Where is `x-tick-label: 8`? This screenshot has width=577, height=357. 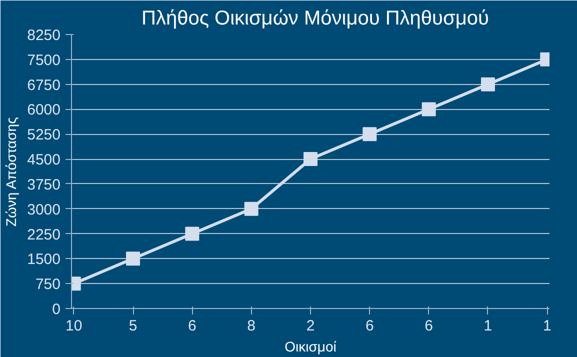 x-tick-label: 8 is located at coordinates (251, 326).